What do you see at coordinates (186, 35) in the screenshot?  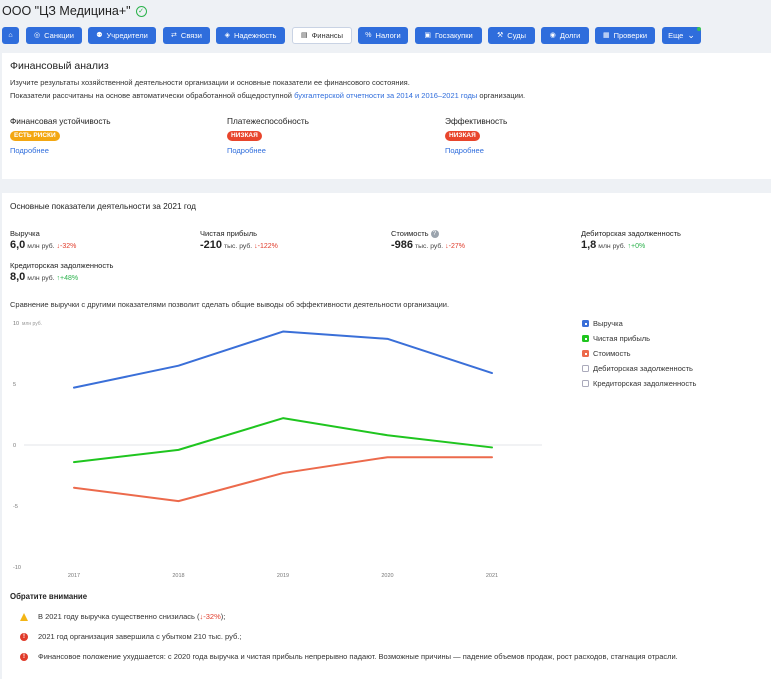 I see `nav-item-links: ⇄ Связи` at bounding box center [186, 35].